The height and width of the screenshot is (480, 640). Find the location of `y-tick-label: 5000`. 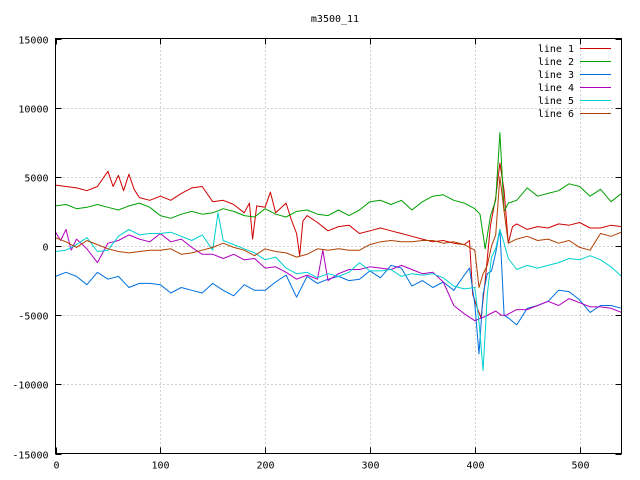

y-tick-label: 5000 is located at coordinates (36, 179).